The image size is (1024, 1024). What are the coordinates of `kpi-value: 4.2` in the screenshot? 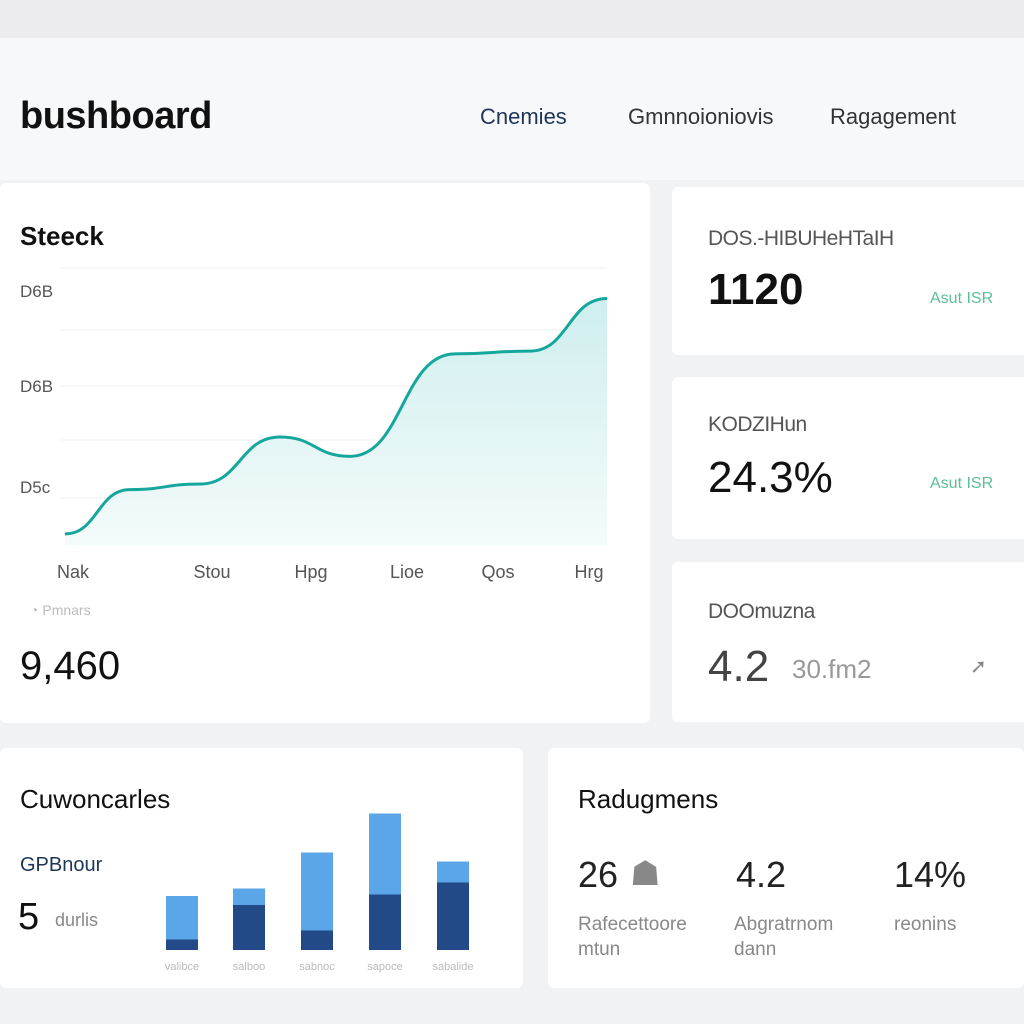 It's located at (739, 666).